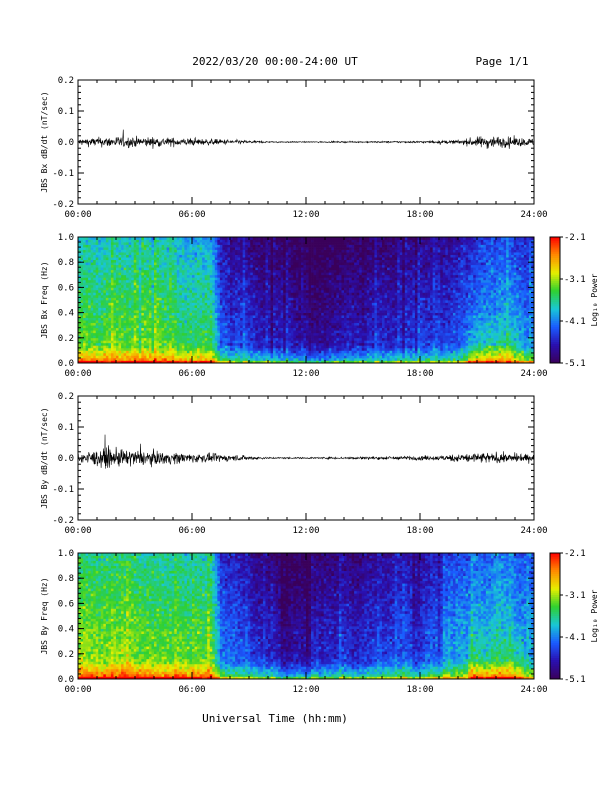 The width and height of the screenshot is (612, 796). Describe the element at coordinates (191, 215) in the screenshot. I see `x-tick-label: 06:00` at that location.